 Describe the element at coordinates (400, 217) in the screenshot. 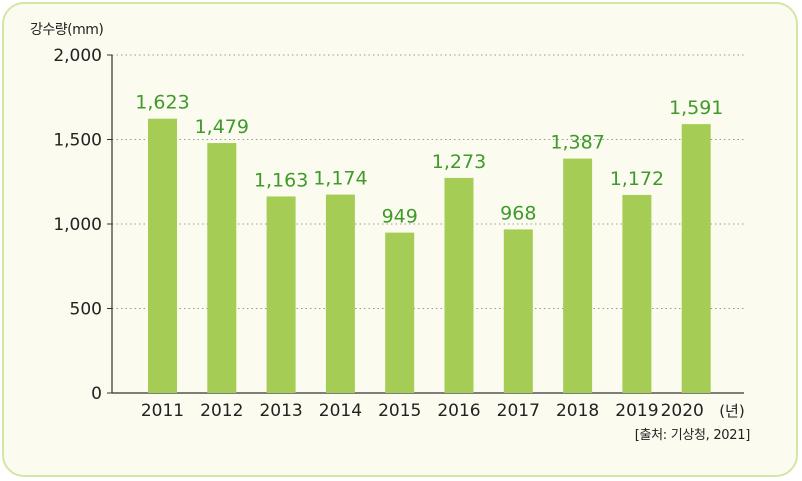

I see `data-label: 949` at that location.